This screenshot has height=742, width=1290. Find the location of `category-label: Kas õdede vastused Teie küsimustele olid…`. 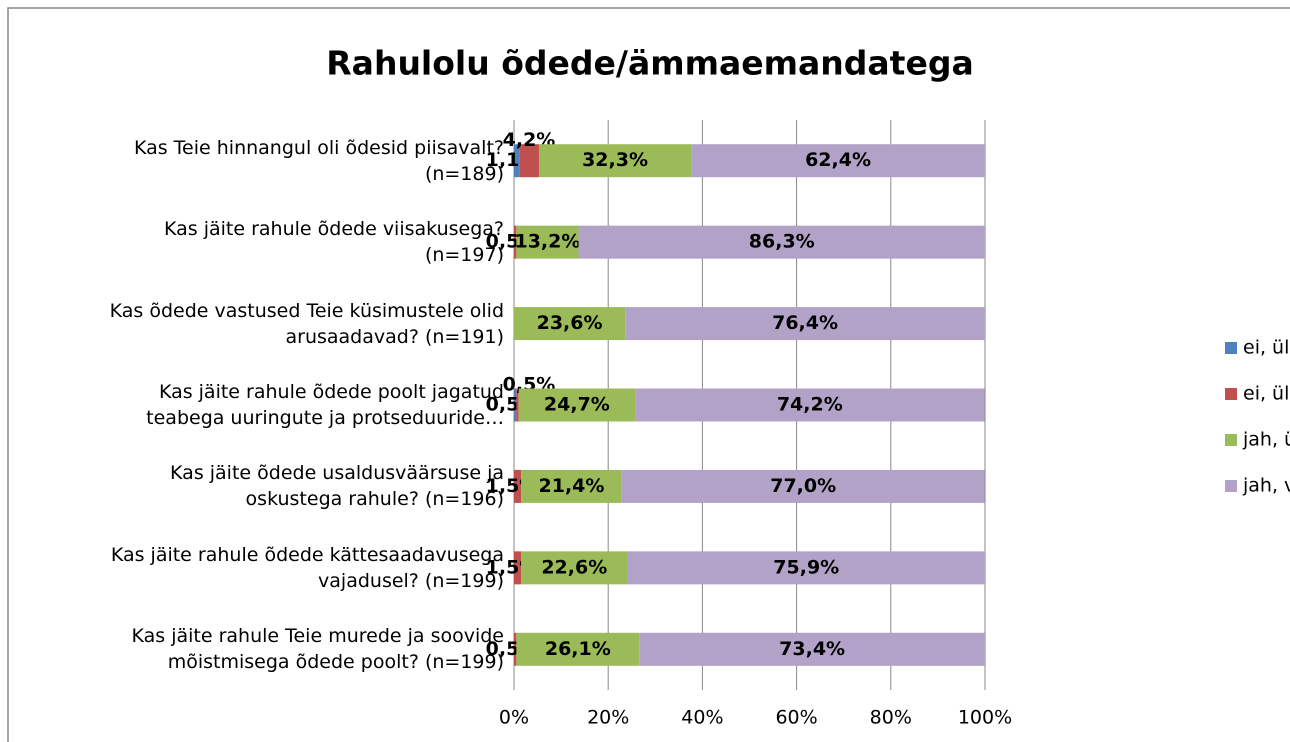

category-label: Kas õdede vastused Teie küsimustele olid… is located at coordinates (306, 323).